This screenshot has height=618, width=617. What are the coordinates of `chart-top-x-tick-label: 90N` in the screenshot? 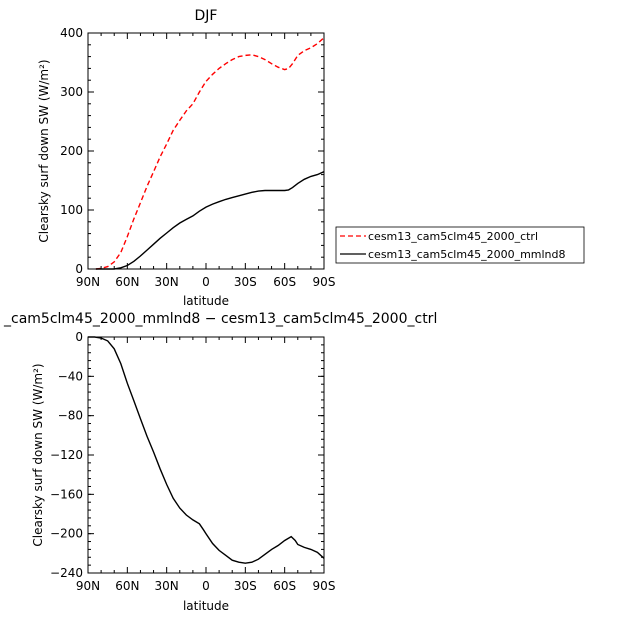 It's located at (88, 282).